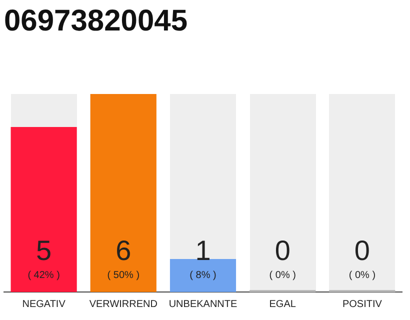  What do you see at coordinates (362, 304) in the screenshot?
I see `x-tick-label: POSITIV` at bounding box center [362, 304].